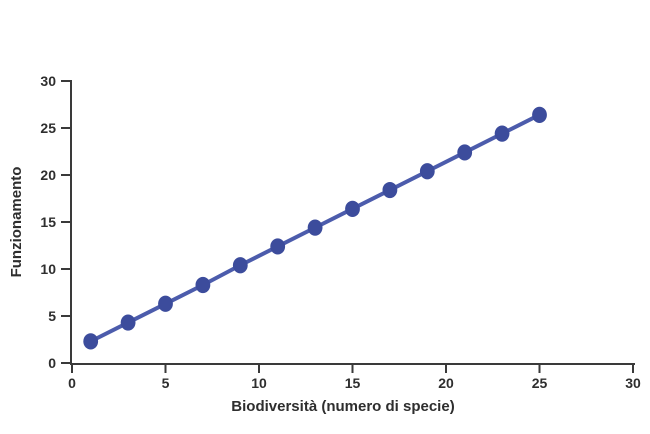  What do you see at coordinates (540, 383) in the screenshot?
I see `x-tick-label: 25` at bounding box center [540, 383].